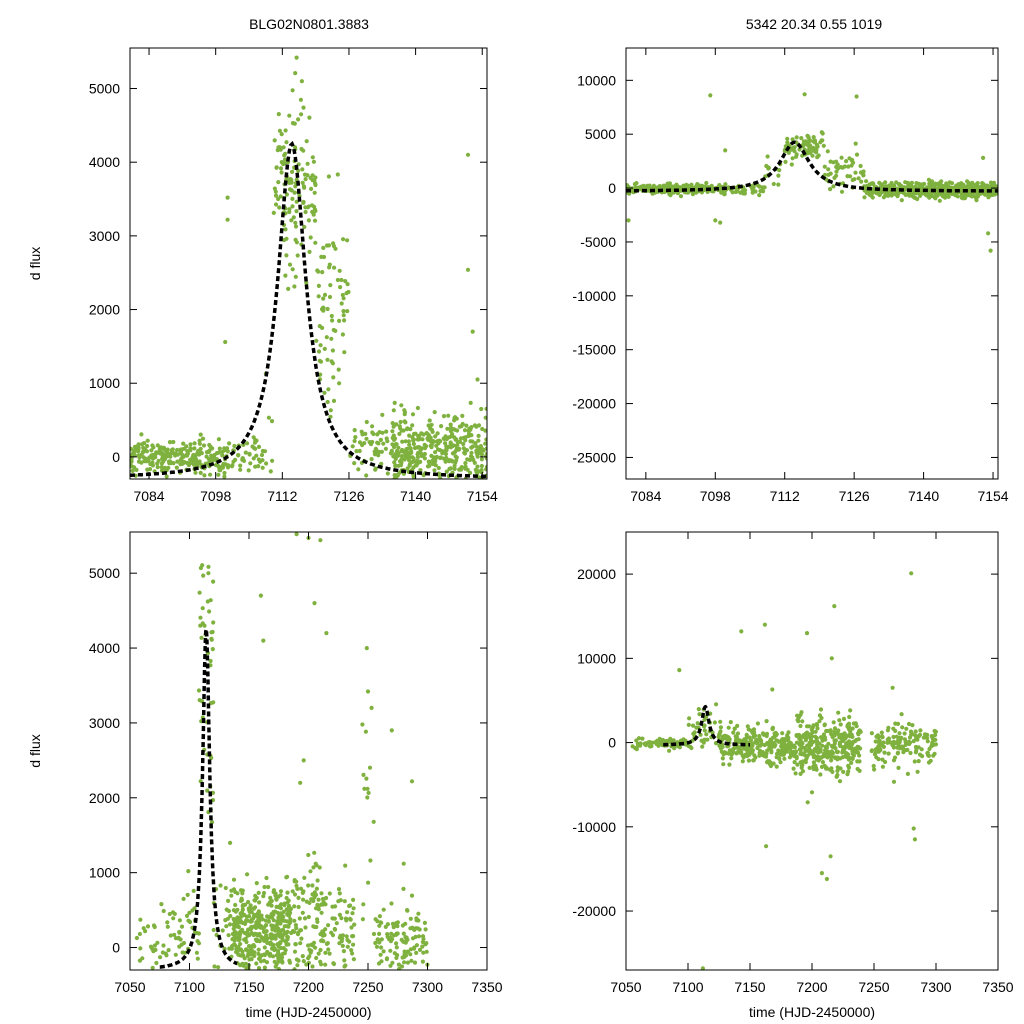 This screenshot has height=1024, width=1024. I want to click on x-tick-label: 7150, so click(749, 987).